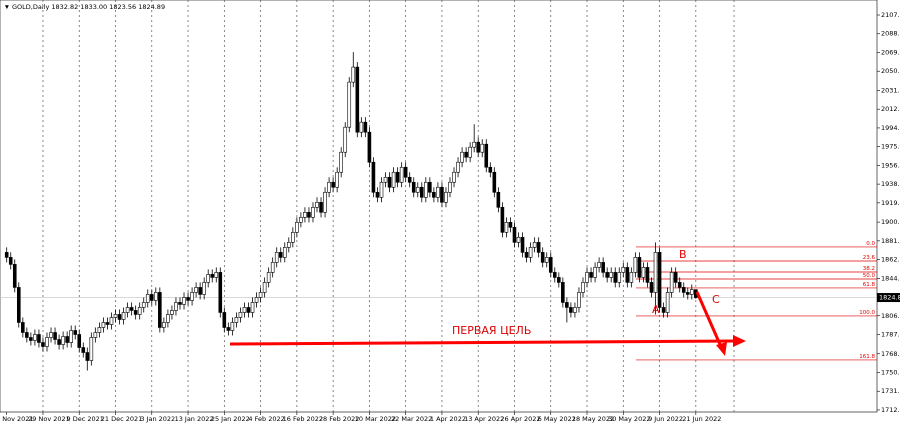 Image resolution: width=900 pixels, height=427 pixels. I want to click on y-tick-label: 1881.50, so click(890, 241).